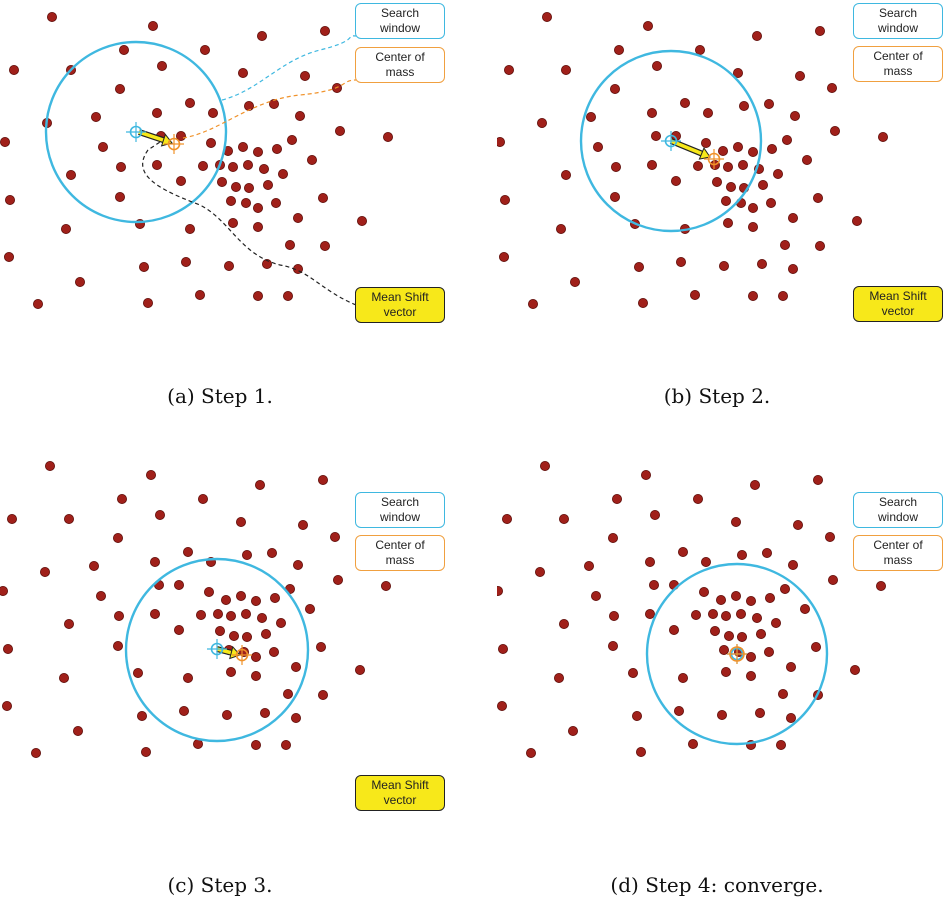 This screenshot has height=898, width=946. What do you see at coordinates (220, 885) in the screenshot?
I see `caption-step-3: (c) Step 3.` at bounding box center [220, 885].